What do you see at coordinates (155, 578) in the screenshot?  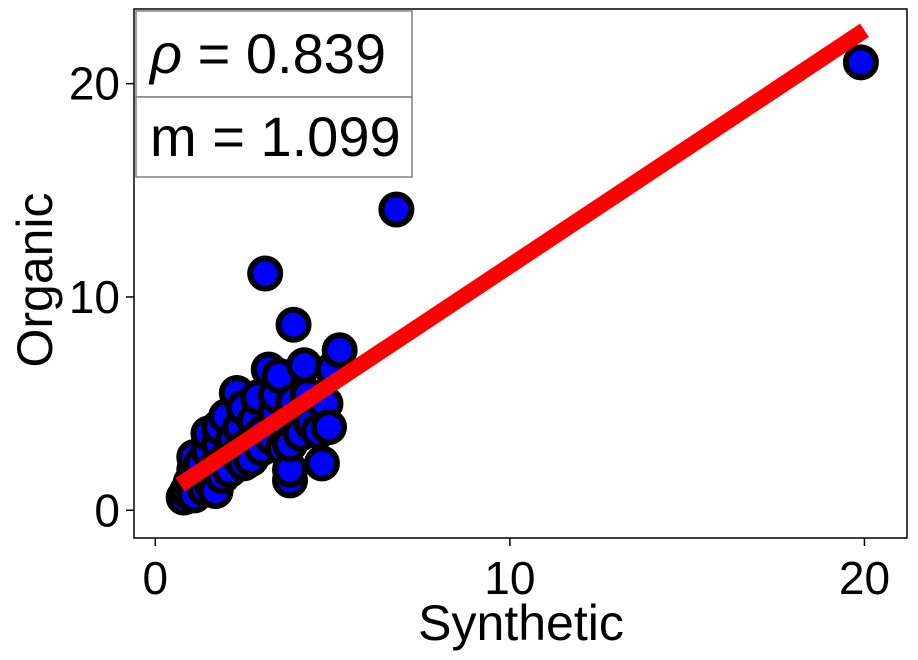 I see `x-tick-label: 0` at bounding box center [155, 578].